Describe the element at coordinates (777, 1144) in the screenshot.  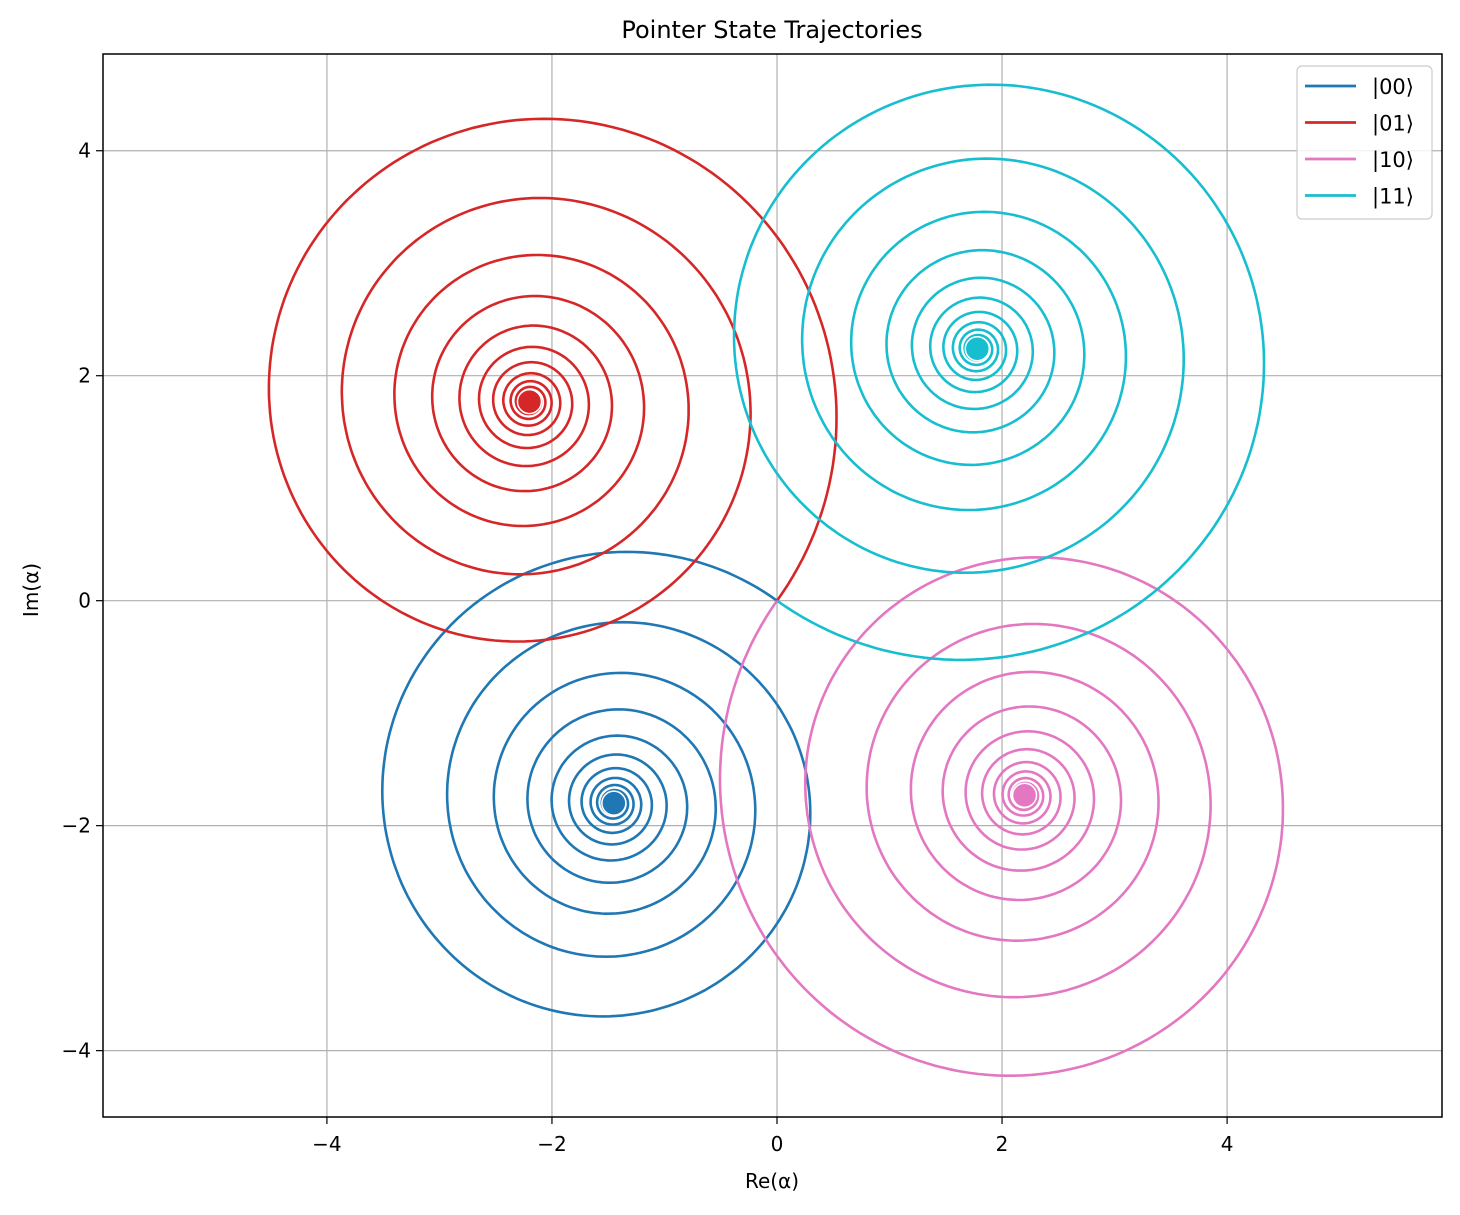
I see `x-tick-label: 0` at that location.